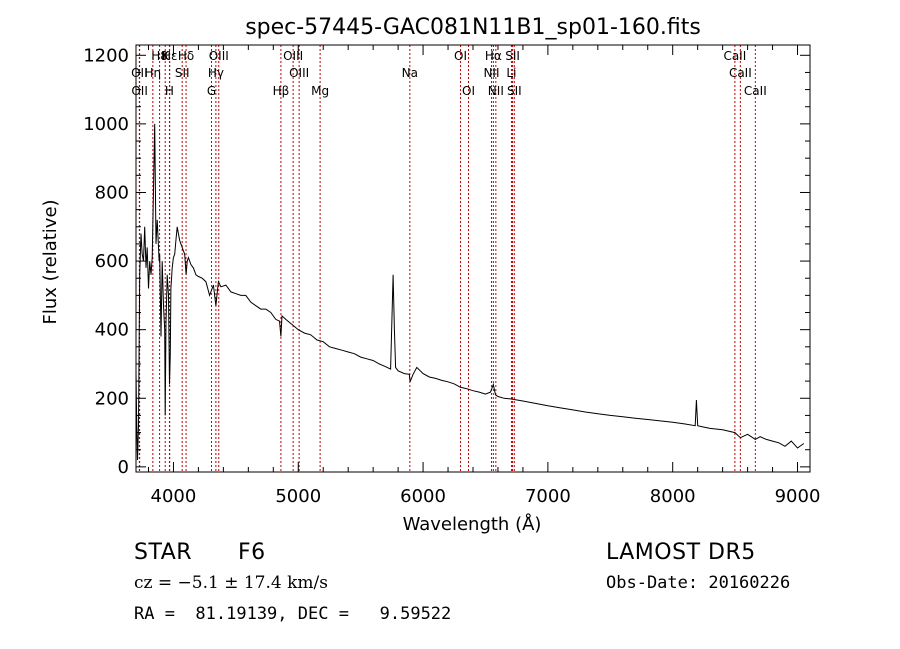 The width and height of the screenshot is (900, 649). What do you see at coordinates (473, 27) in the screenshot?
I see `chart-title: spec-57445-GAC081N11B1_sp01-160.fits` at bounding box center [473, 27].